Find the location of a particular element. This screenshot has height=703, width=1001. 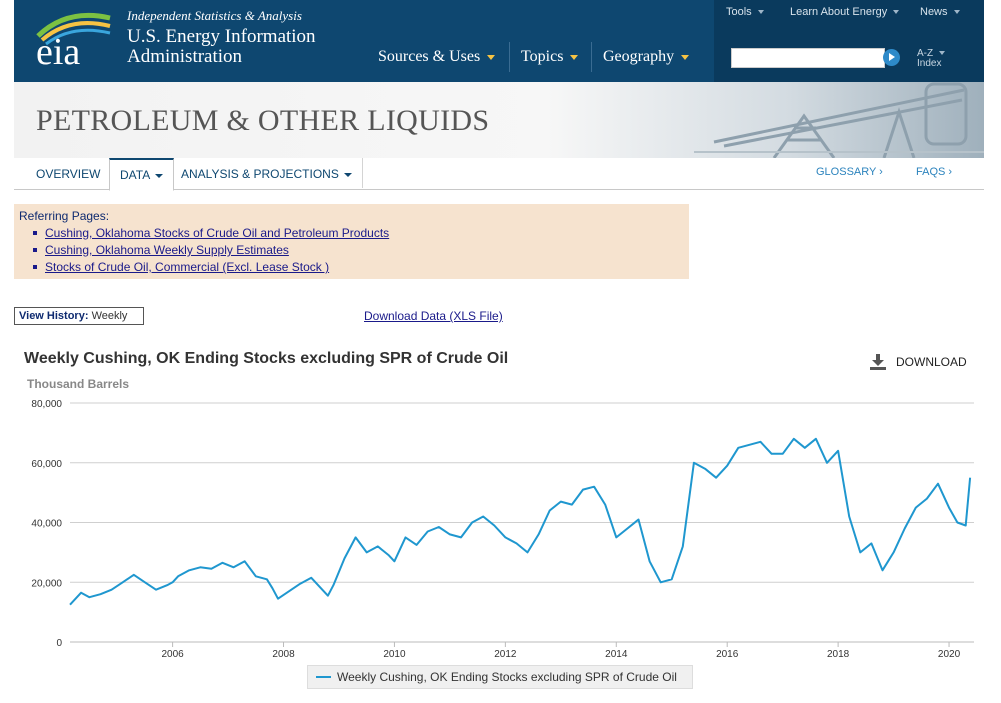

tab-data: DATA is located at coordinates (142, 174).